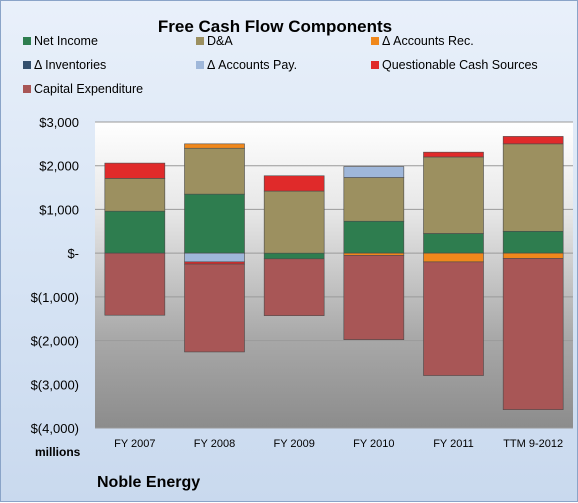 Image resolution: width=578 pixels, height=503 pixels. What do you see at coordinates (293, 444) in the screenshot?
I see `x-tick-label: FY 2009` at bounding box center [293, 444].